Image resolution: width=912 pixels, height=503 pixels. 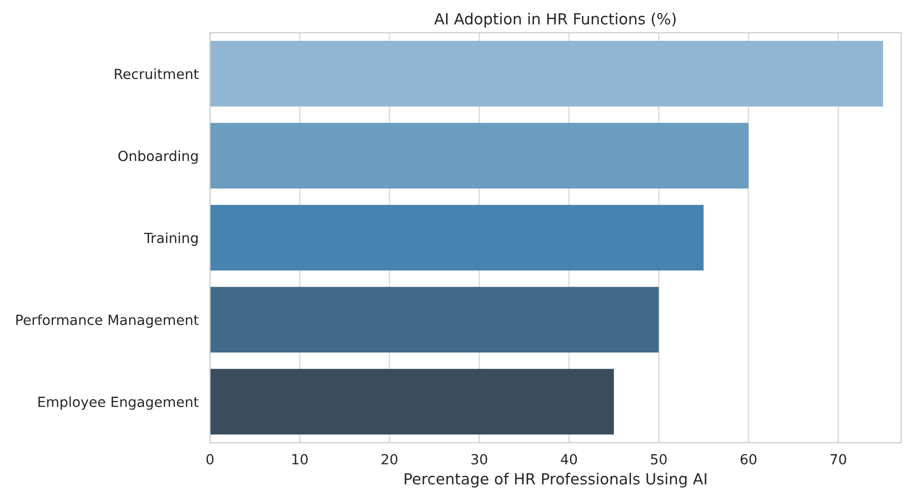 What do you see at coordinates (210, 459) in the screenshot?
I see `x-tick-label: 0` at bounding box center [210, 459].